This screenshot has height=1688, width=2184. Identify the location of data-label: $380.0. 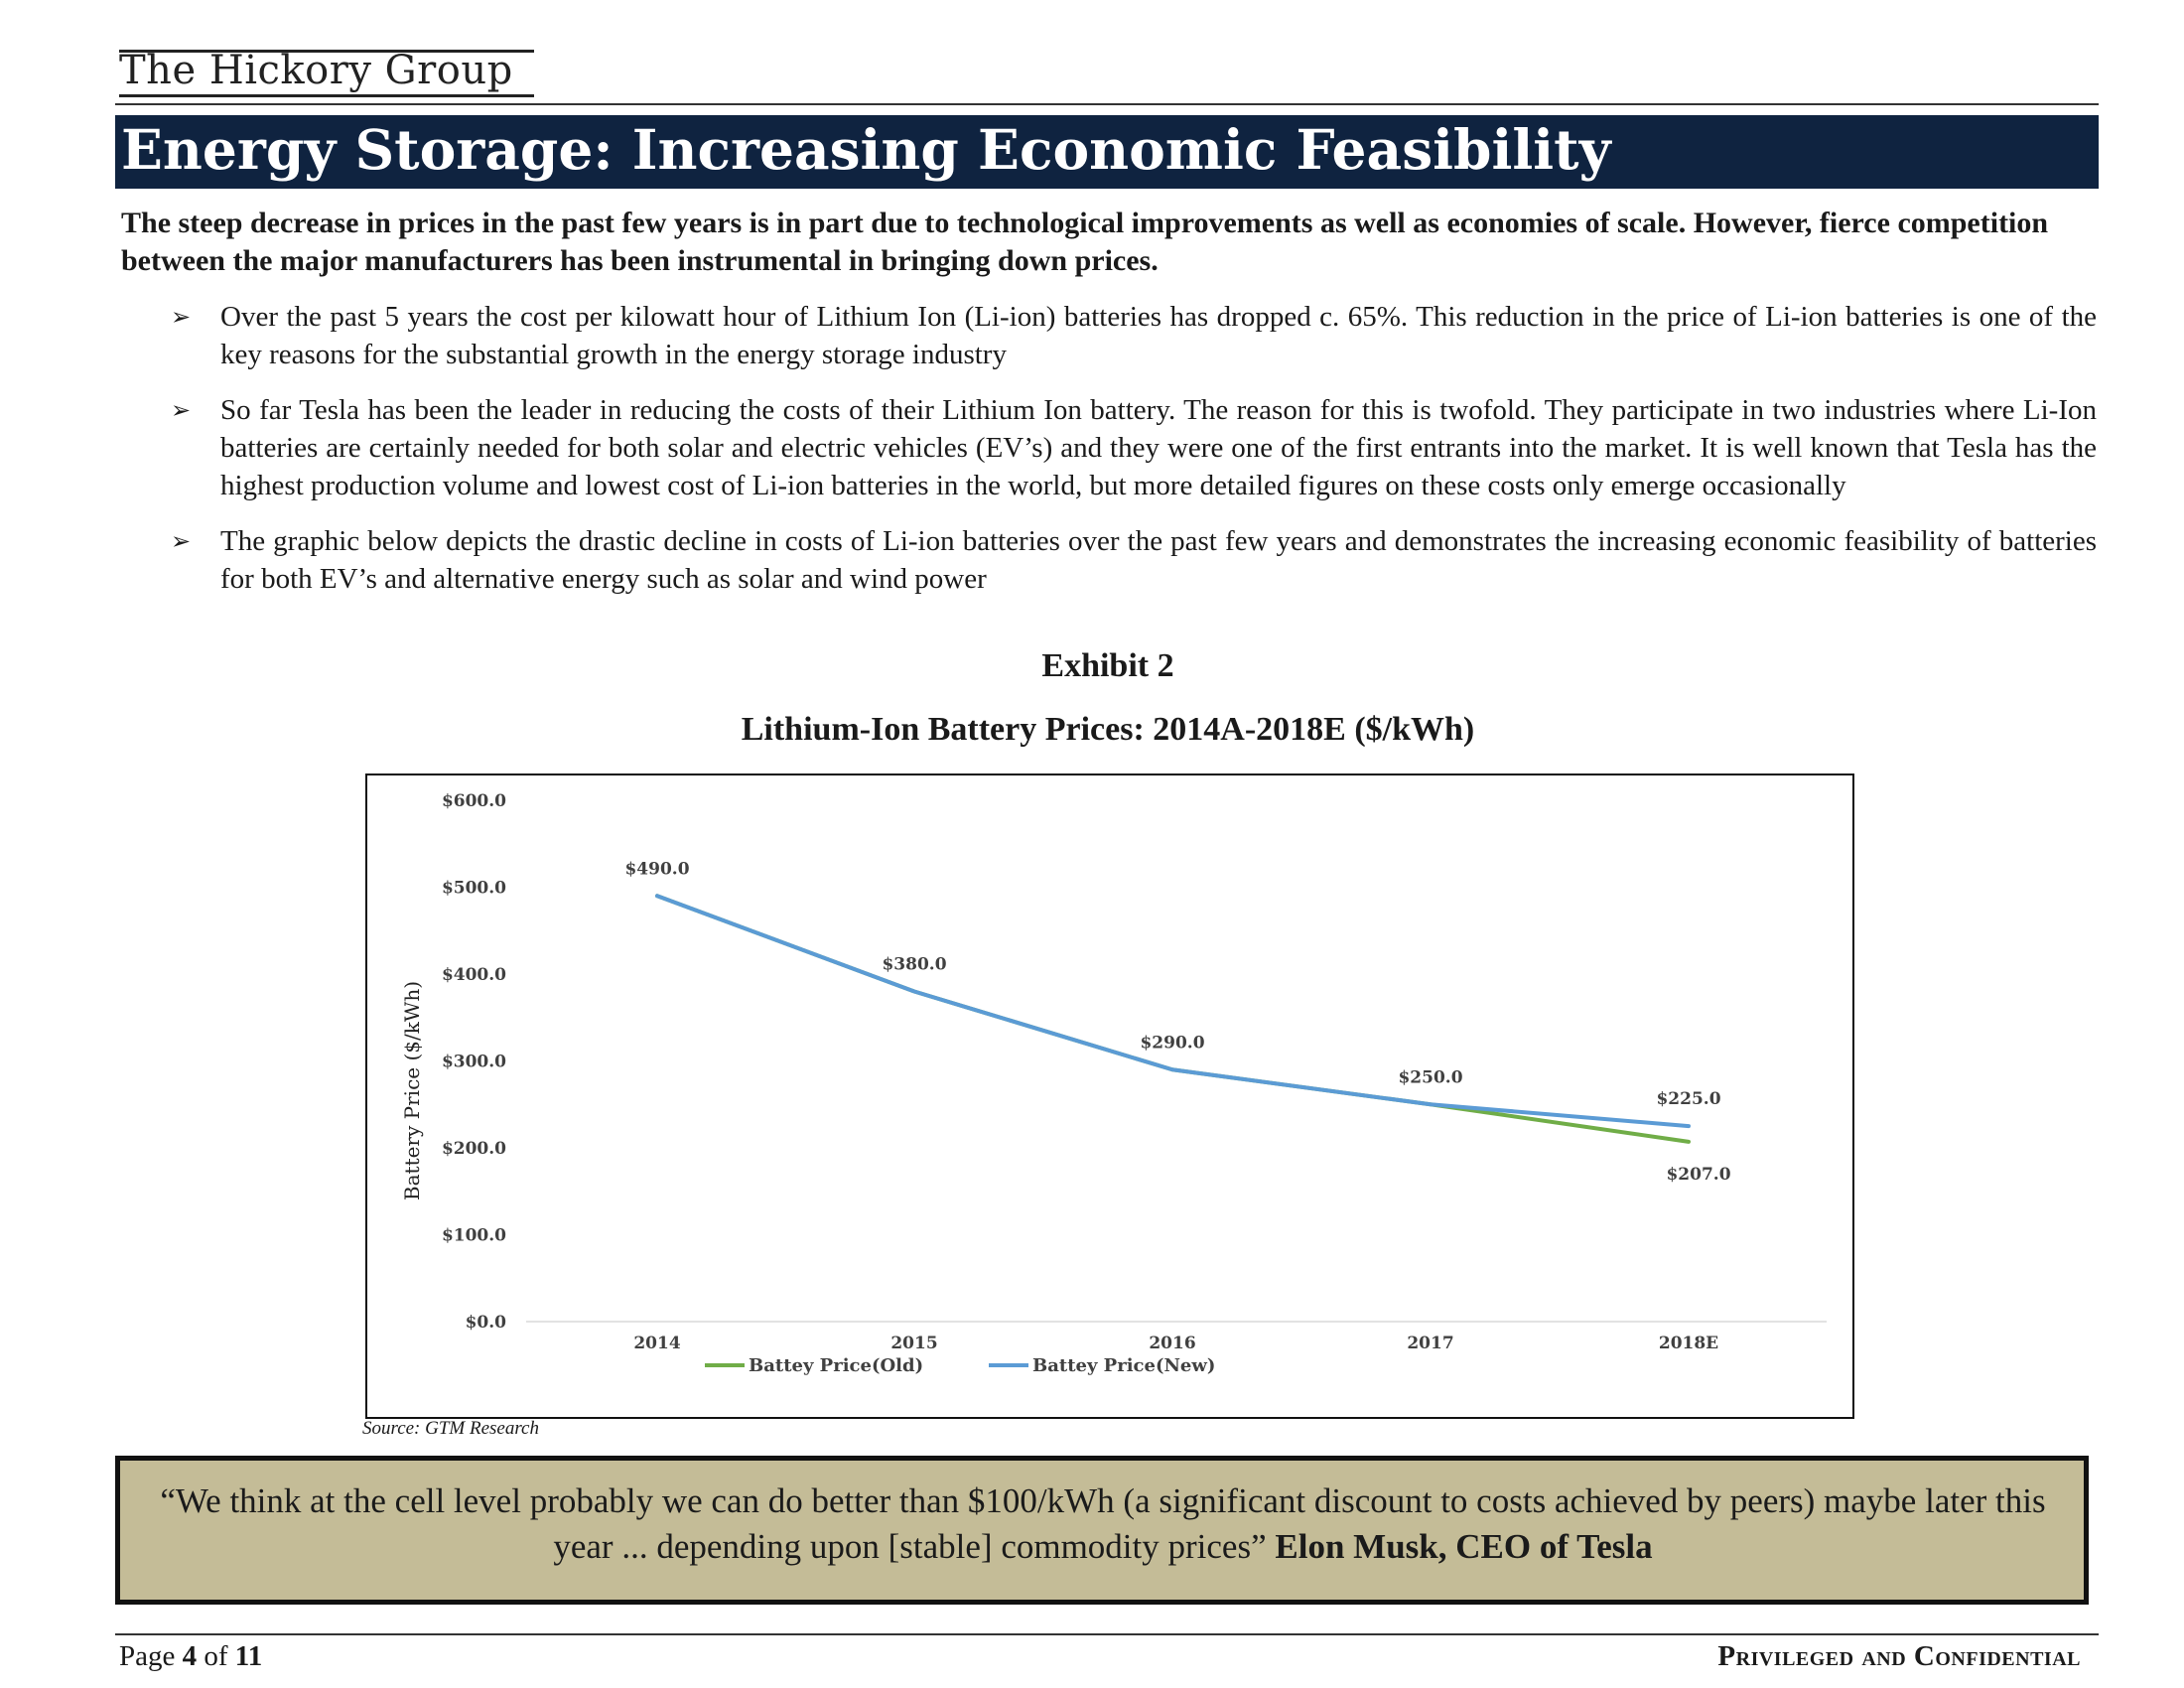
(914, 965).